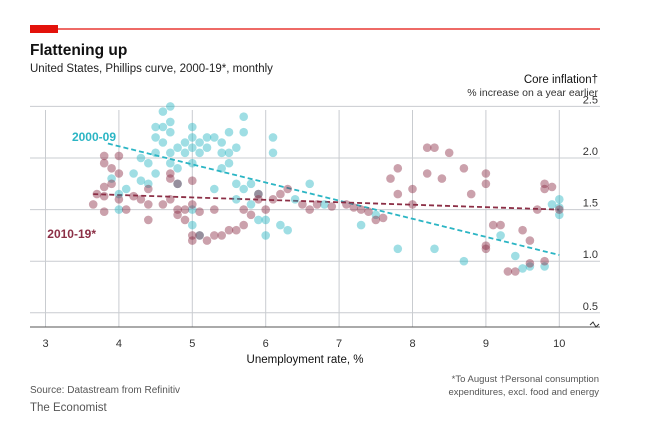  Describe the element at coordinates (590, 307) in the screenshot. I see `y-tick-label: 0.5` at that location.